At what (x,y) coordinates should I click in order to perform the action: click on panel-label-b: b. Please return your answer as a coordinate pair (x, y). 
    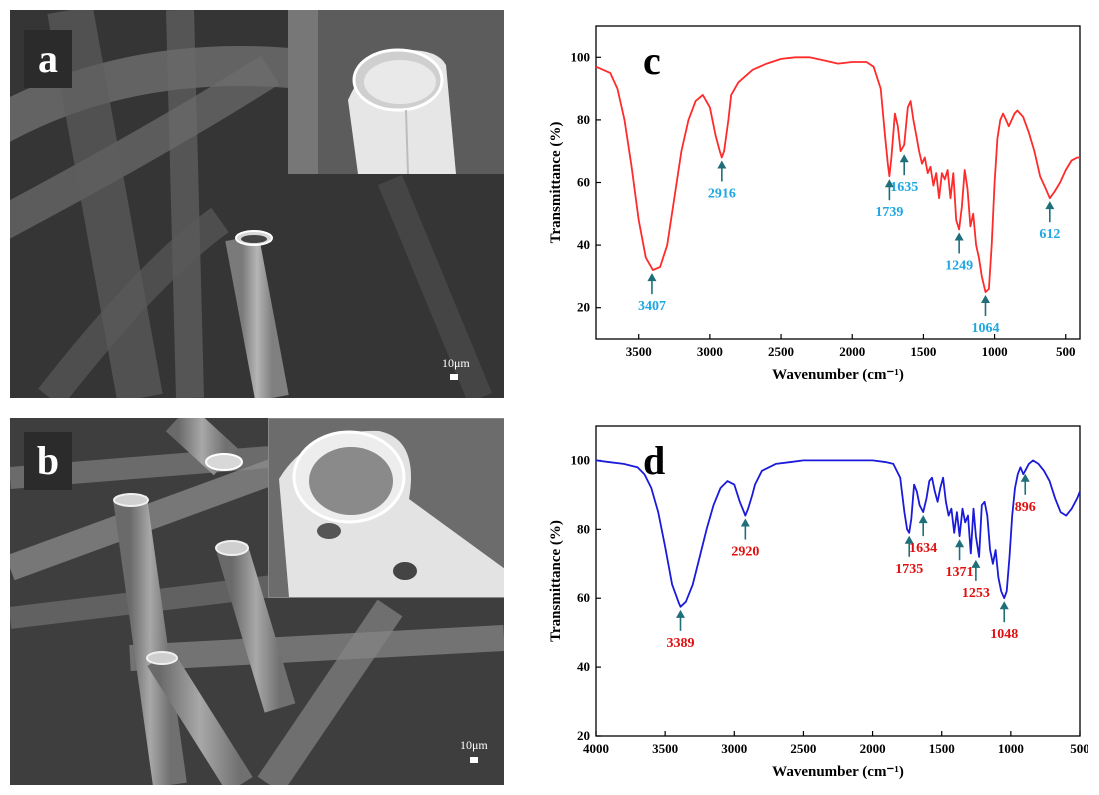
    Looking at the image, I should click on (48, 461).